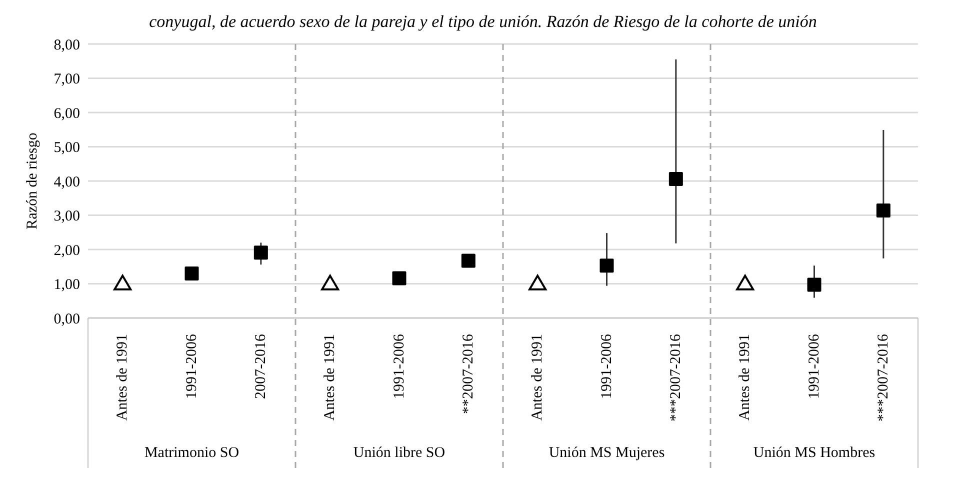 This screenshot has width=958, height=479. Describe the element at coordinates (399, 453) in the screenshot. I see `text: Unión libre SO` at that location.